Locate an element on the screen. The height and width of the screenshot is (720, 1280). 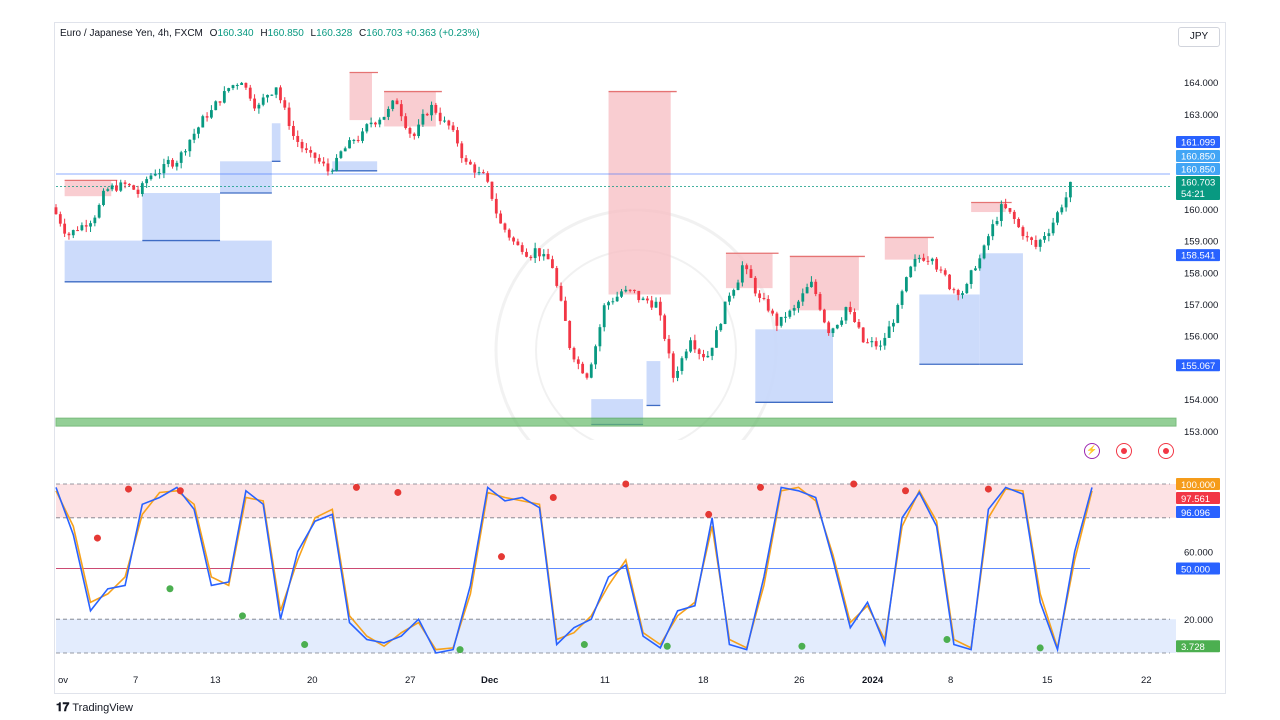
osc-badge-label-2: 96.096 is located at coordinates (1195, 513).